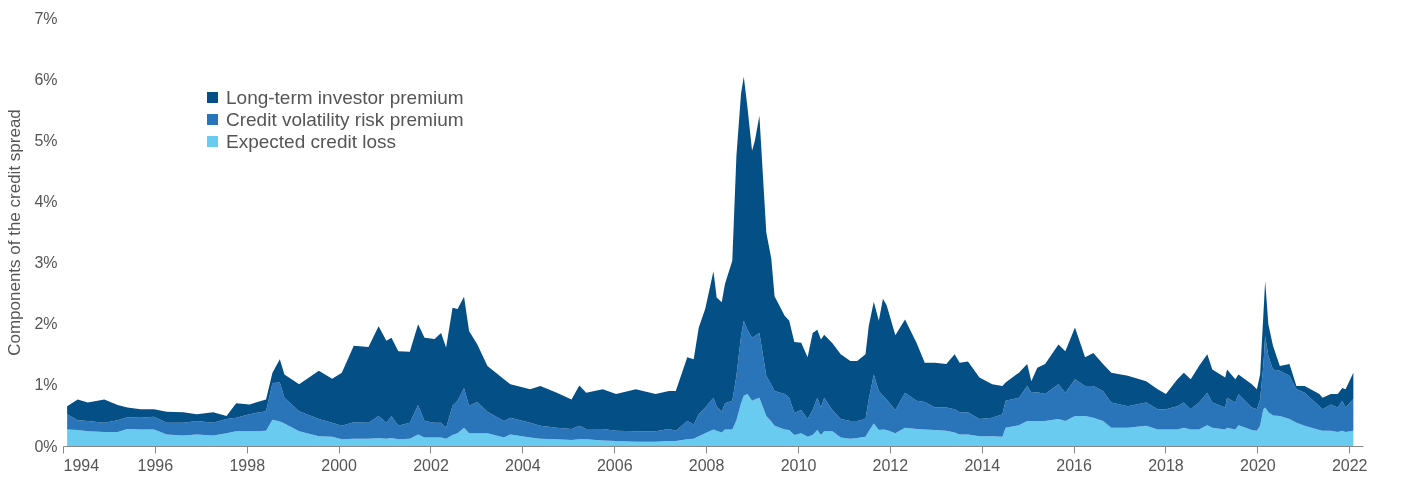  Describe the element at coordinates (46, 446) in the screenshot. I see `y-tick-label: 0%` at that location.